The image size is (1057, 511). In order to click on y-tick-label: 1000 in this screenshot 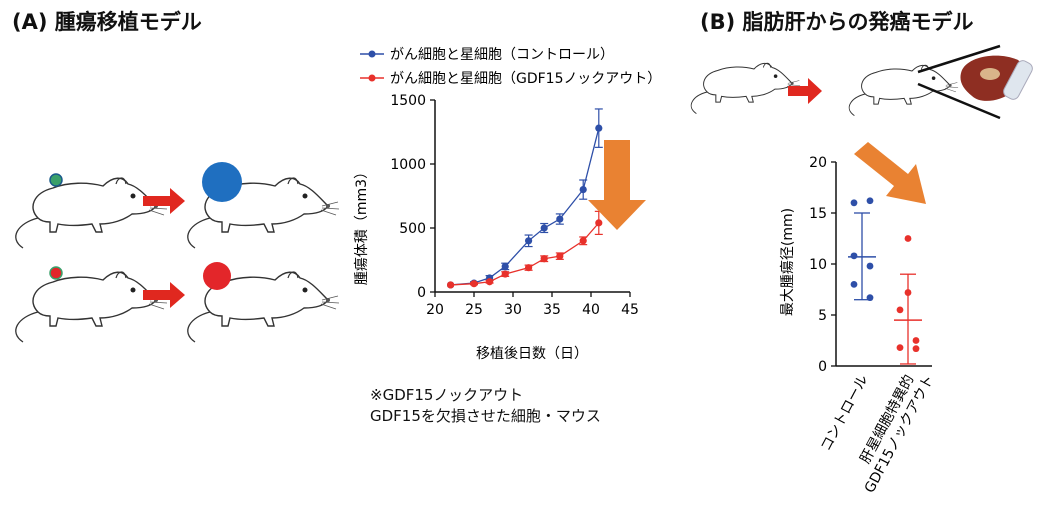, I will do `click(408, 165)`.